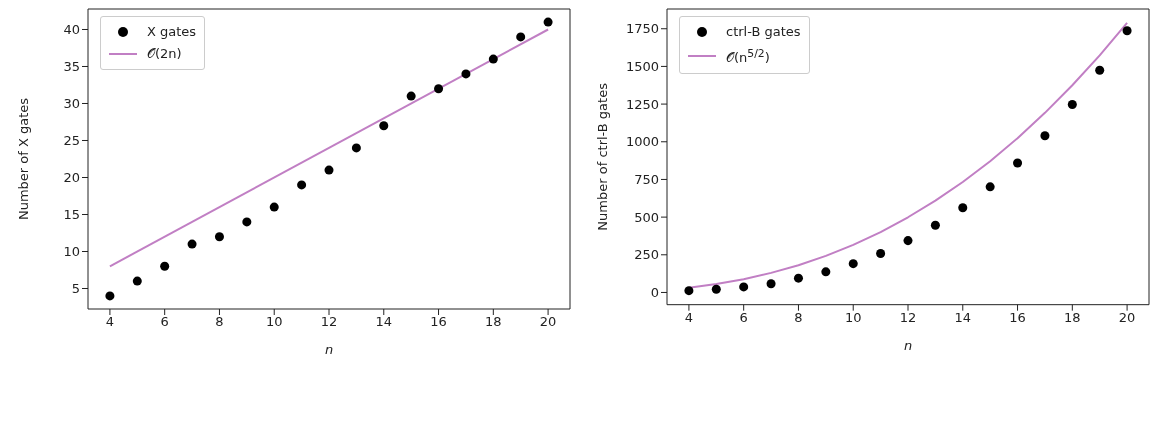  Describe the element at coordinates (646, 217) in the screenshot. I see `y-tick-label: 500` at that location.